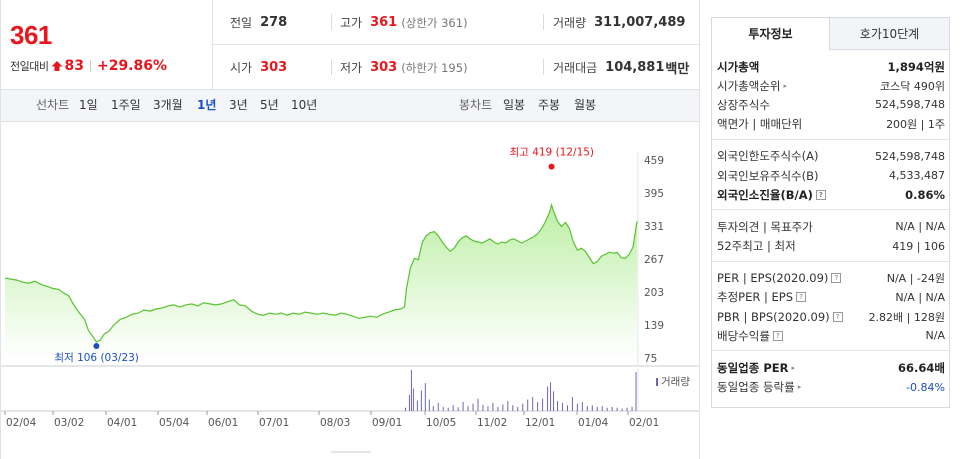 Image resolution: width=966 pixels, height=459 pixels. I want to click on info-key: PBR | BPS(2020.09)?, so click(780, 317).